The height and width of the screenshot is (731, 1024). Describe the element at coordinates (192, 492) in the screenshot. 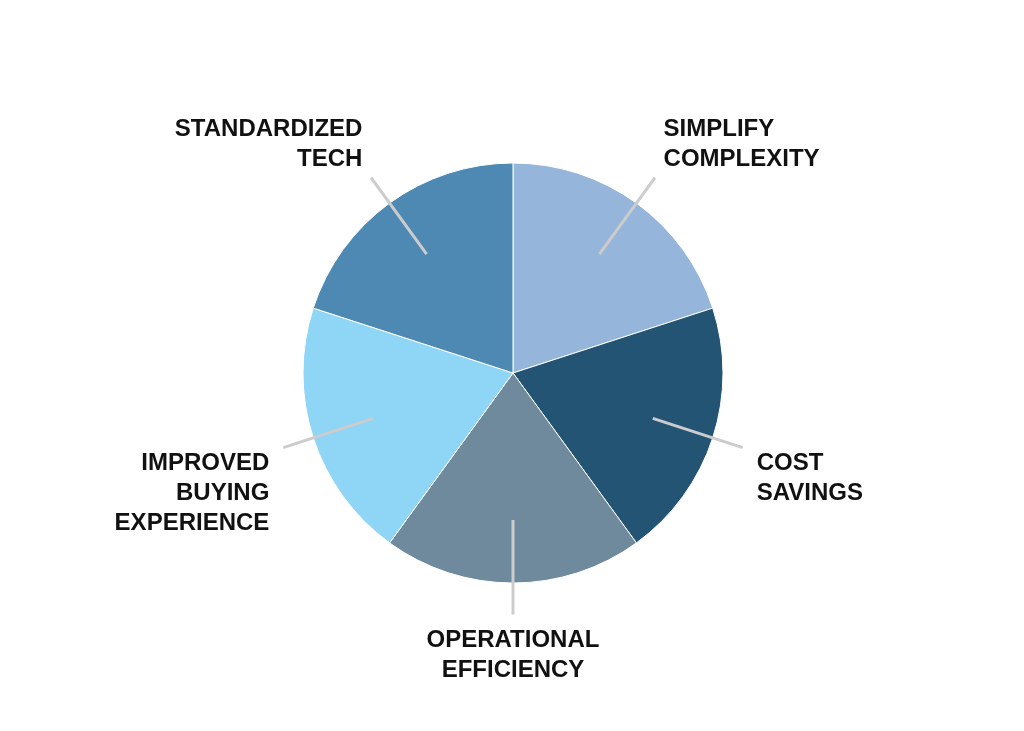

I see `slice-label: IMPROVED BUYING EXPERIENCE` at that location.